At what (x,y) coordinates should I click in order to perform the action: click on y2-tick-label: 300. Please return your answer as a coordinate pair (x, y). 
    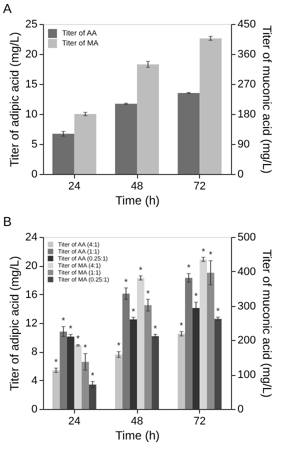
    Looking at the image, I should click on (247, 306).